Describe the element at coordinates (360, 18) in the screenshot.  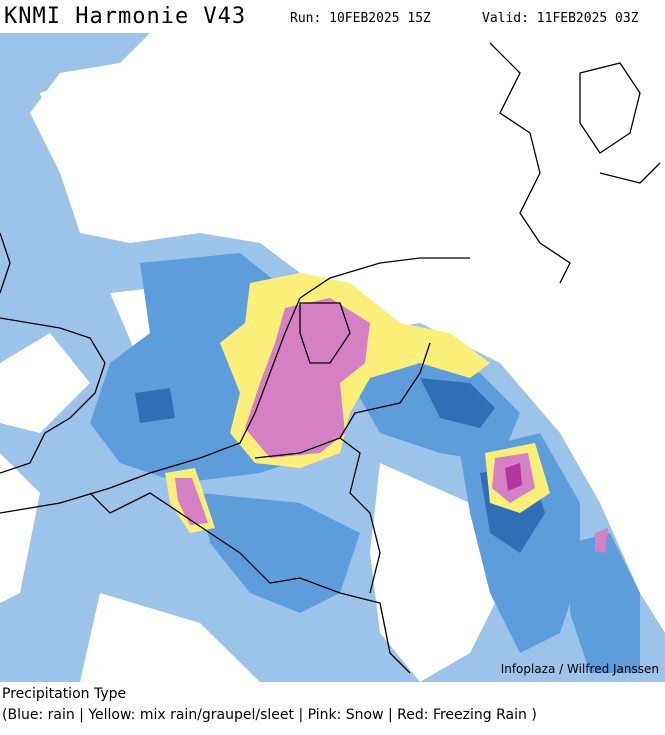
I see `run-time: Run: 10FEB2025 15Z` at that location.